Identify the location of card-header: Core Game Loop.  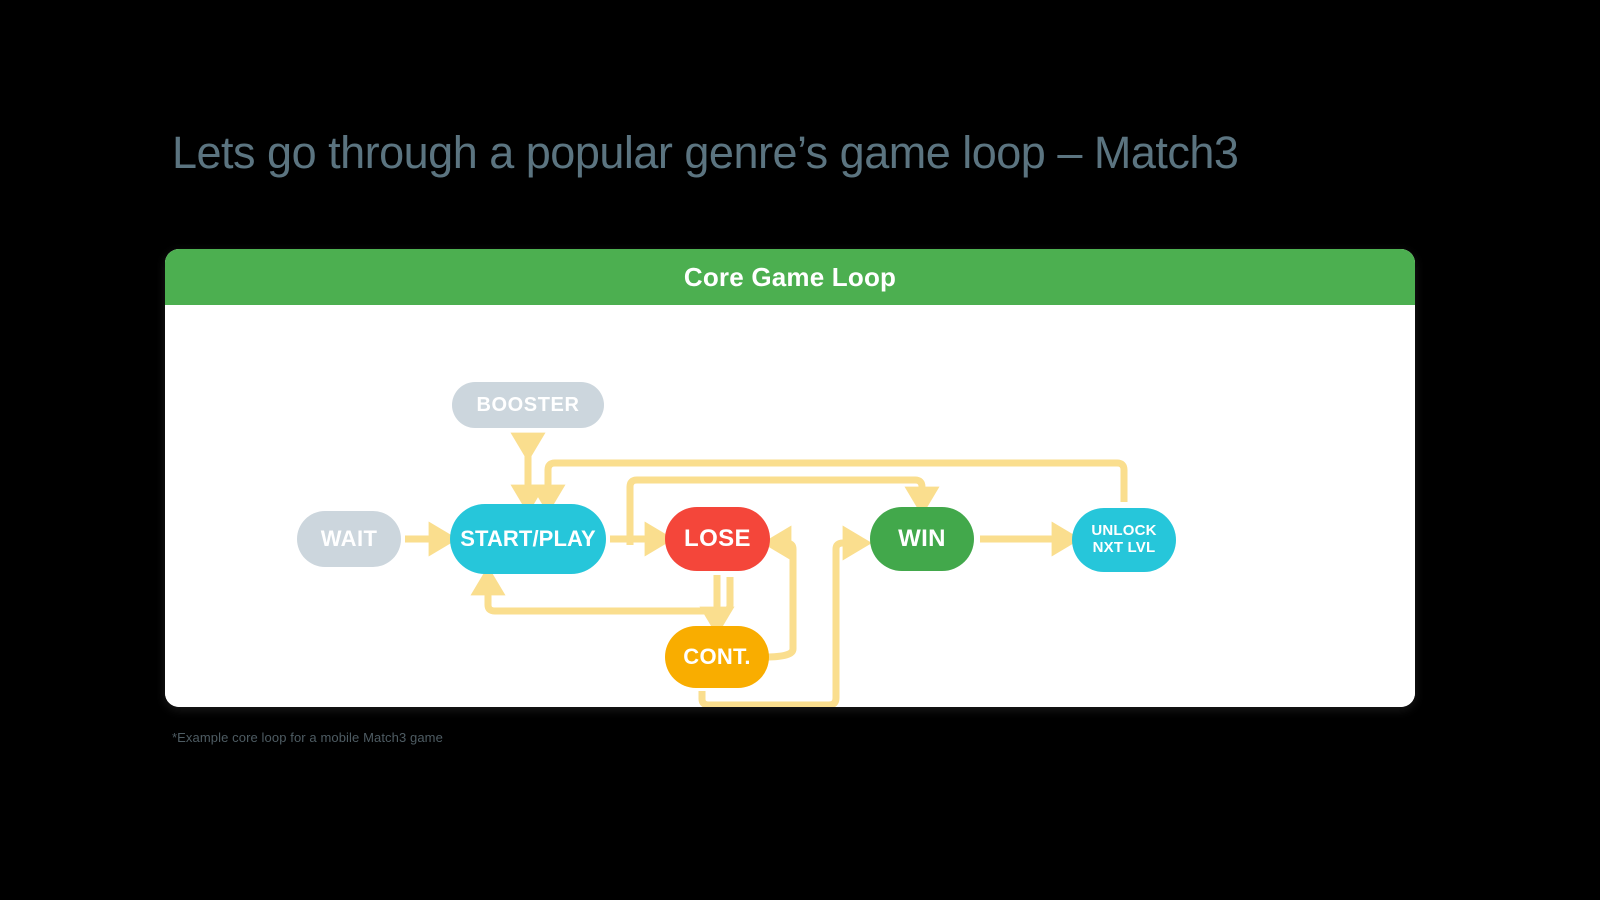
(790, 277).